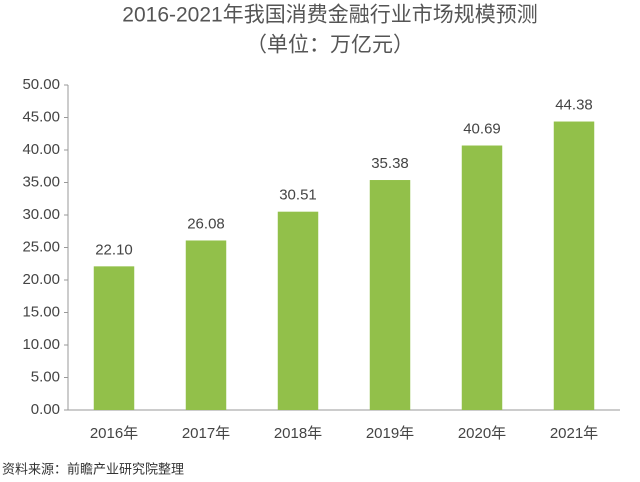  What do you see at coordinates (114, 249) in the screenshot?
I see `value-label: 22.10` at bounding box center [114, 249].